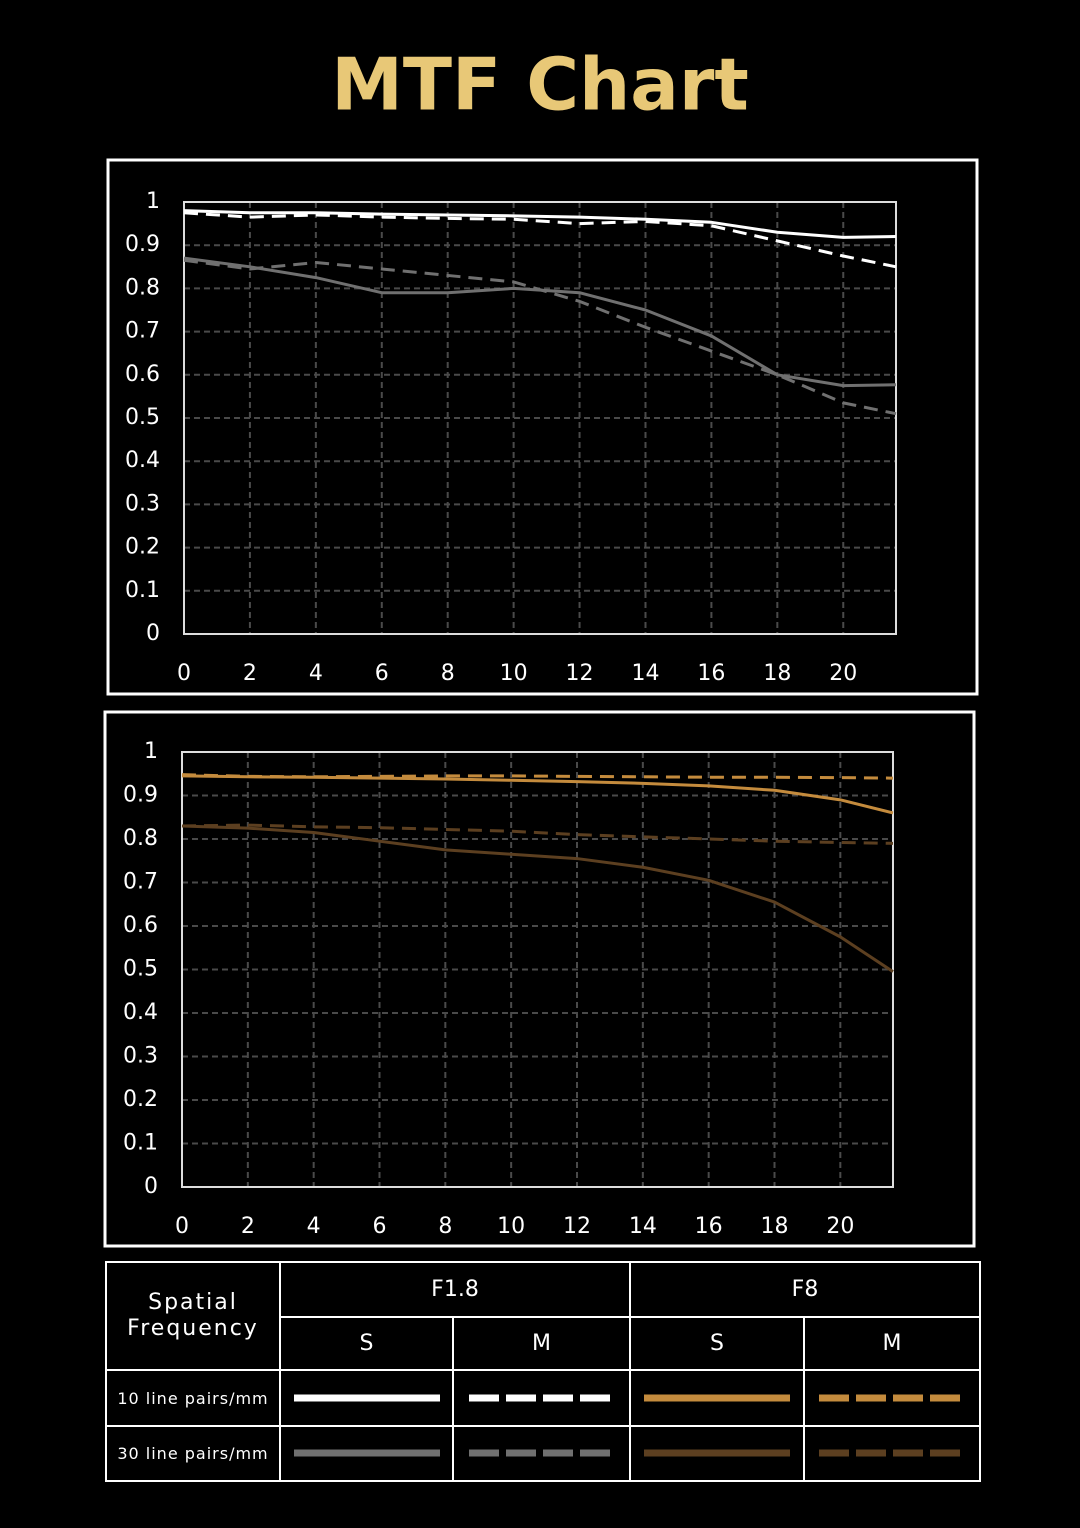 This screenshot has height=1528, width=1080. I want to click on legend-row: 10 line pairs/mm, so click(543, 1398).